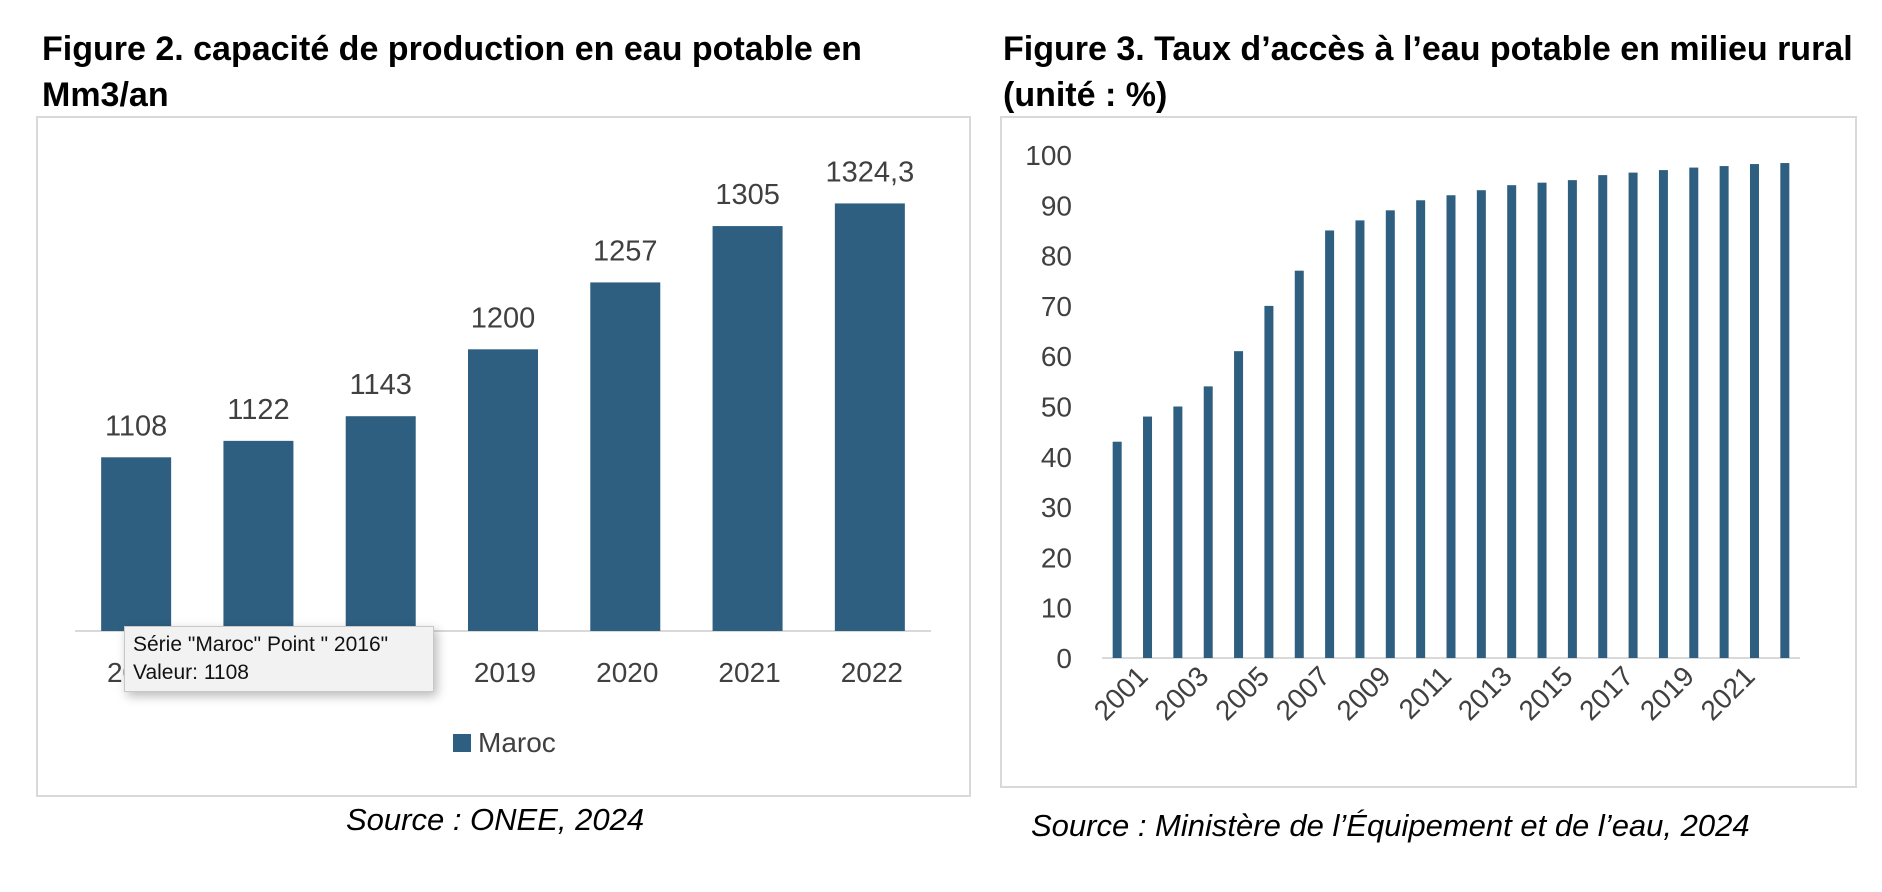 The height and width of the screenshot is (892, 1882). What do you see at coordinates (1512, 421) in the screenshot?
I see `fig3-bar-2013` at bounding box center [1512, 421].